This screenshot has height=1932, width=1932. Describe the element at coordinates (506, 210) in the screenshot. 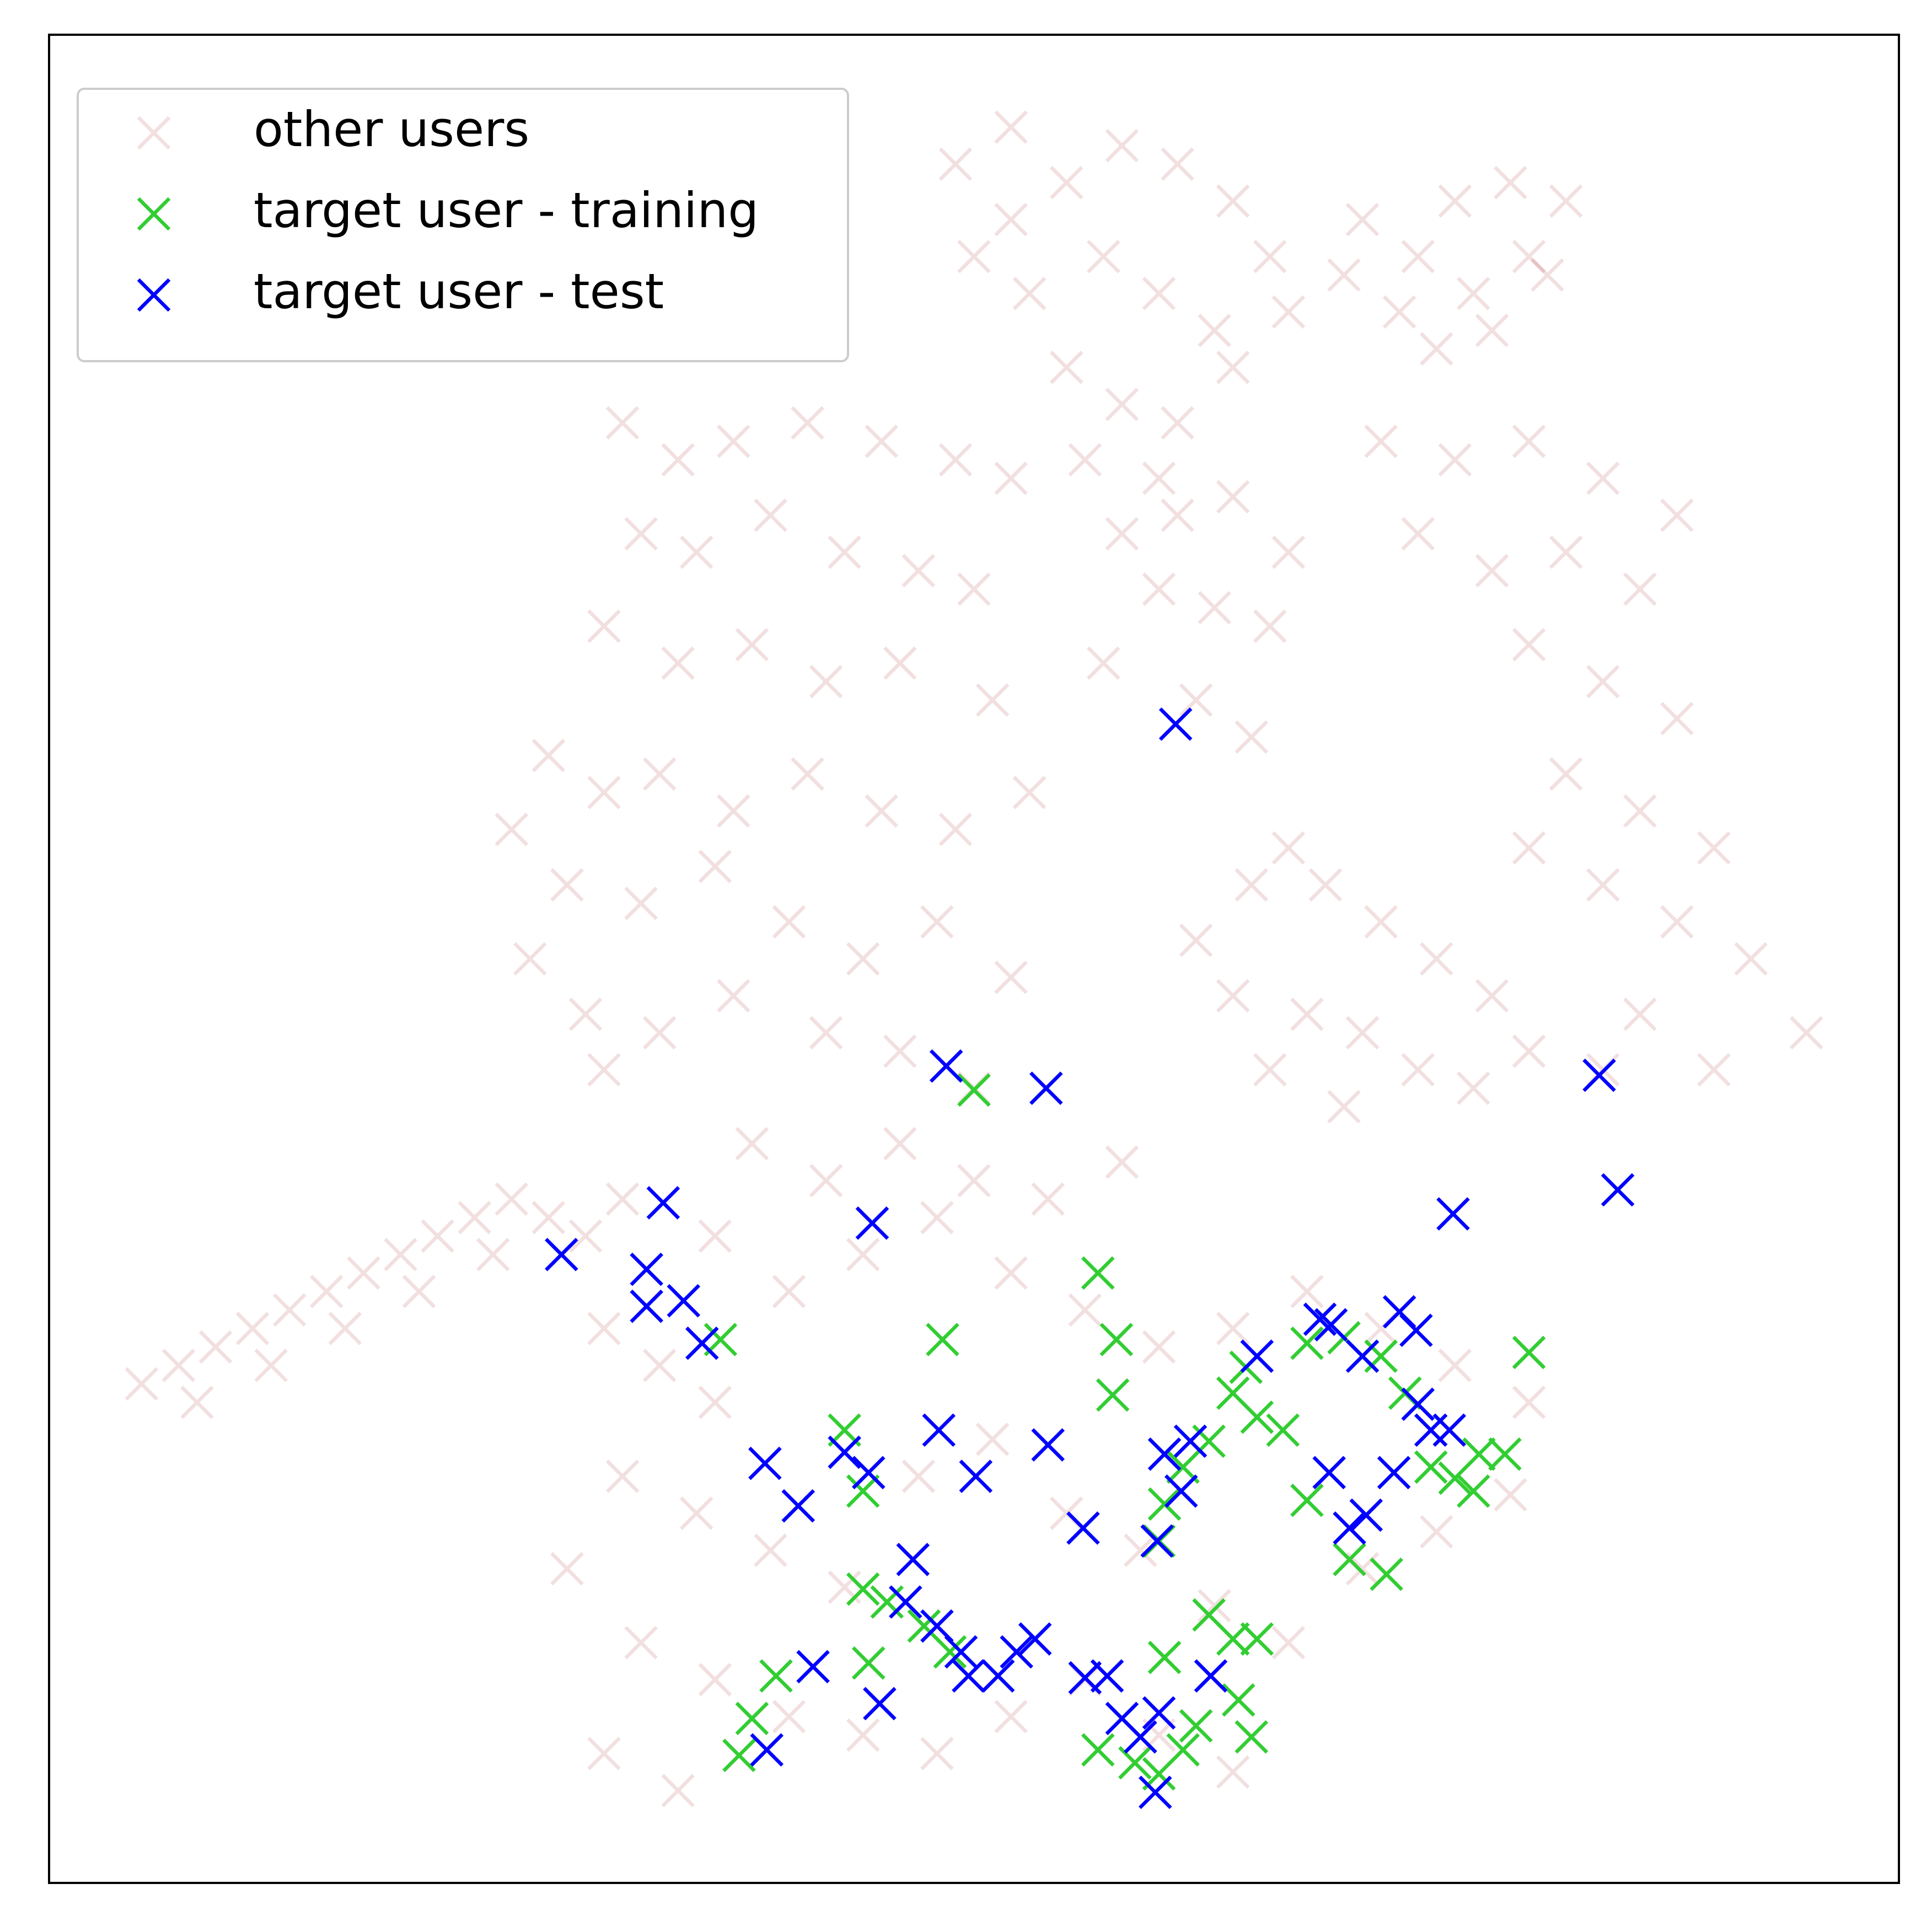

I see `legend-label: target user - training` at that location.